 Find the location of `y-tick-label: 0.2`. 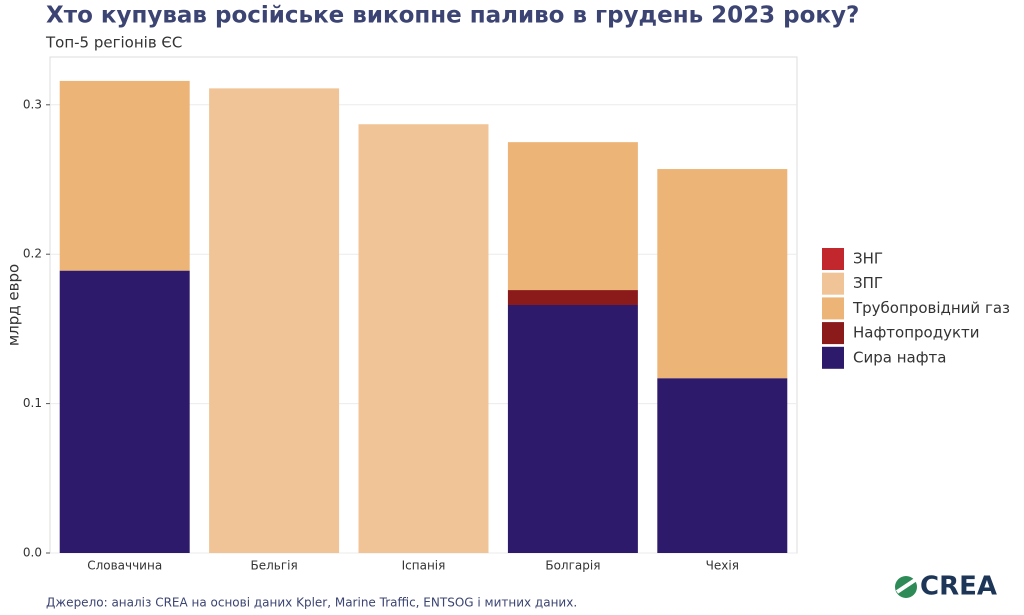

y-tick-label: 0.2 is located at coordinates (32, 254).